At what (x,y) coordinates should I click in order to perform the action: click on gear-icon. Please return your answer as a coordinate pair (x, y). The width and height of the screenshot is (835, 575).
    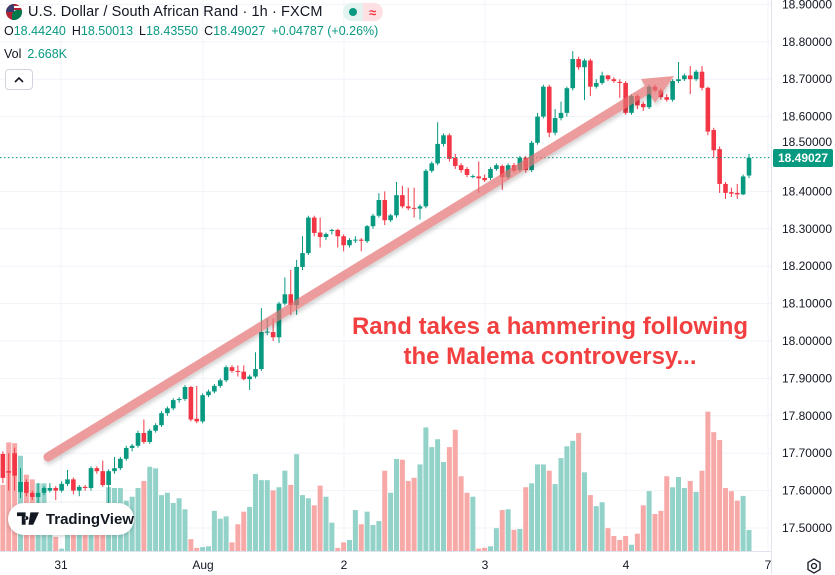
    Looking at the image, I should click on (814, 566).